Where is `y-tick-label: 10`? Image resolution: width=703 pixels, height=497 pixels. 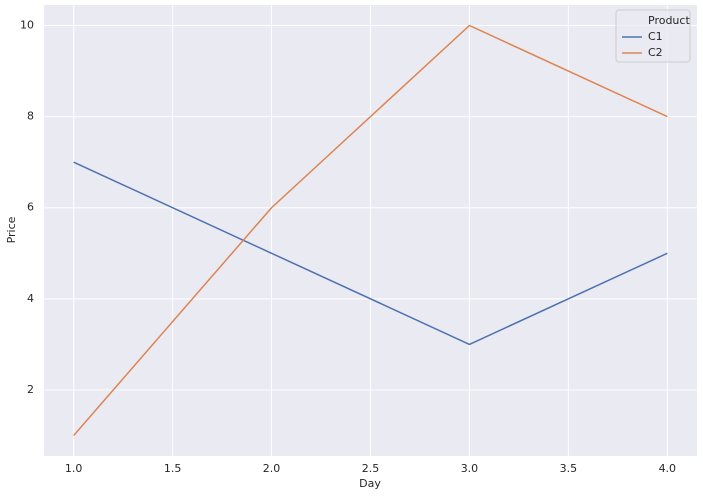
y-tick-label: 10 is located at coordinates (27, 25).